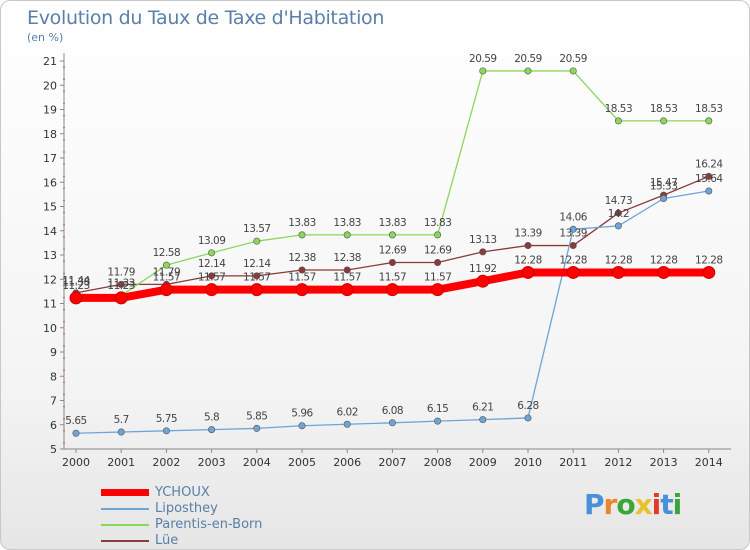 Image resolution: width=750 pixels, height=550 pixels. What do you see at coordinates (182, 492) in the screenshot?
I see `legend-label: YCHOUX` at bounding box center [182, 492].